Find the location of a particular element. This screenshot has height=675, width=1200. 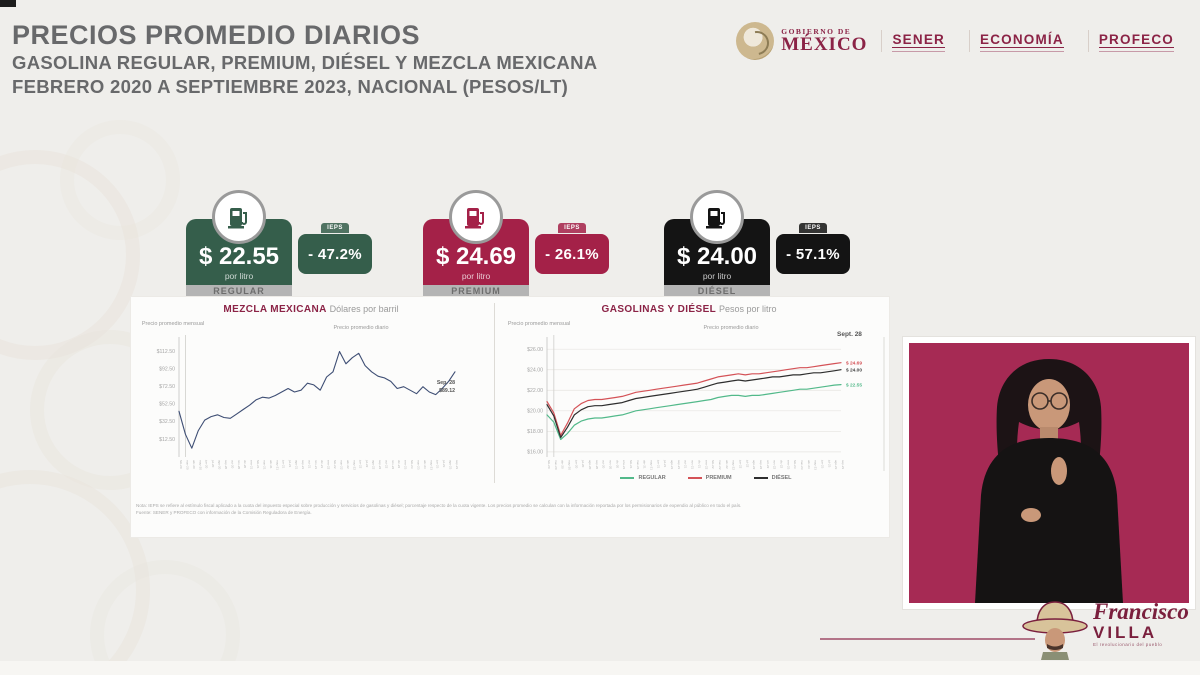

right-chart-axis-note-daily: Precio promedio diario is located at coordinates (731, 328).